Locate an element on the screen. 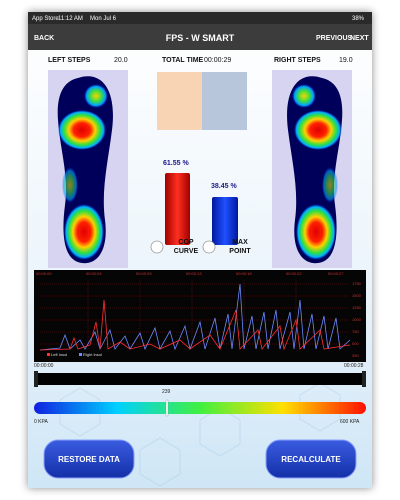  right-color-box is located at coordinates (224, 101).